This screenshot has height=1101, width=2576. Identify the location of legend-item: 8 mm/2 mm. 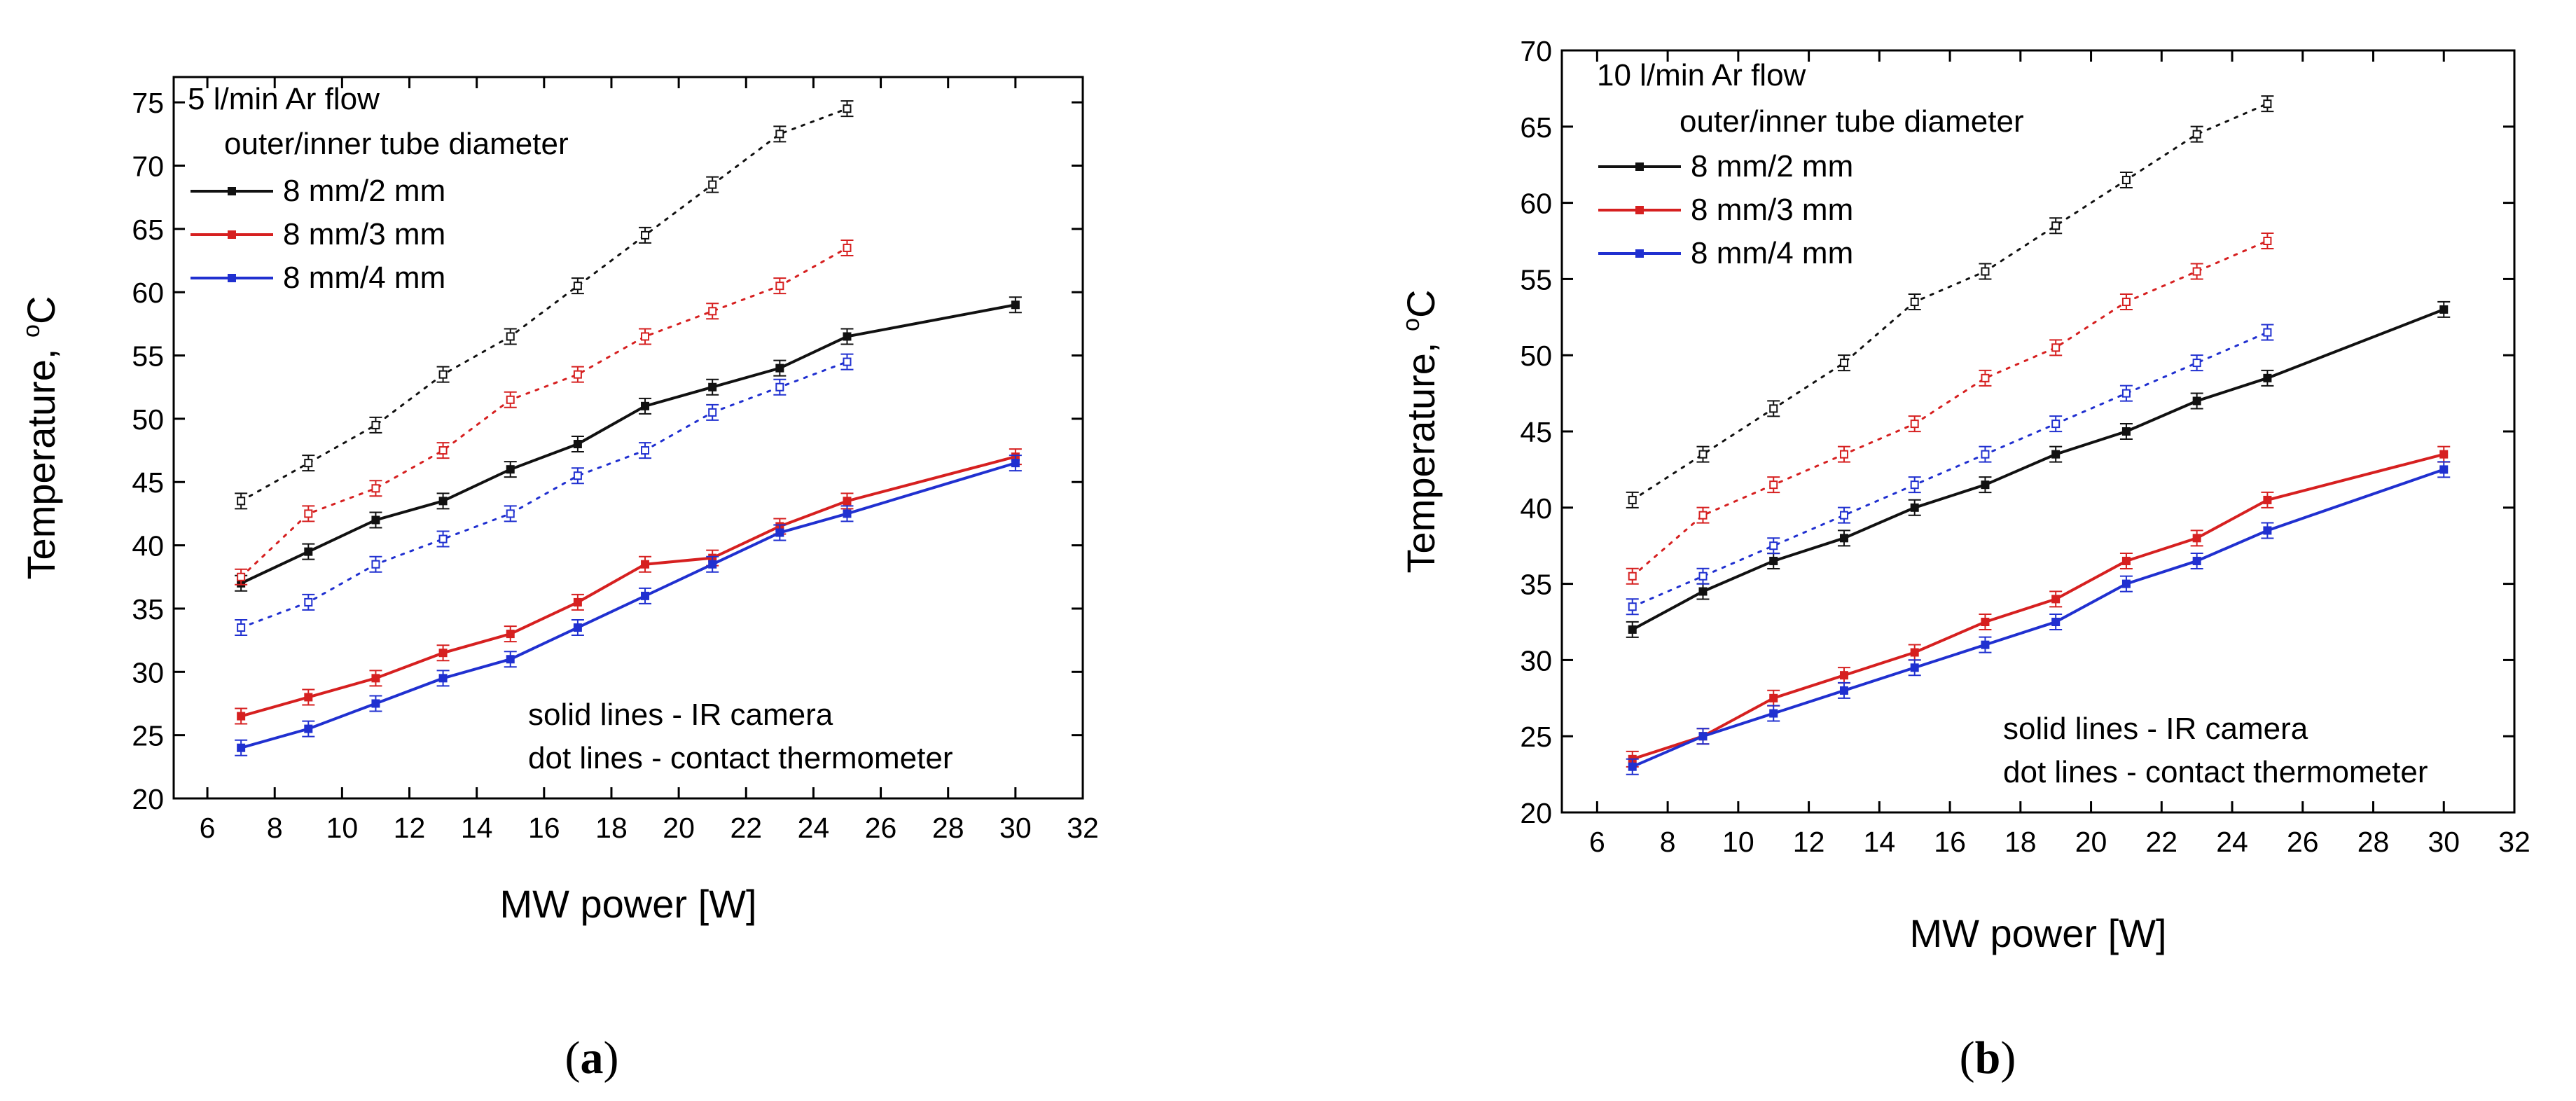
(318, 191).